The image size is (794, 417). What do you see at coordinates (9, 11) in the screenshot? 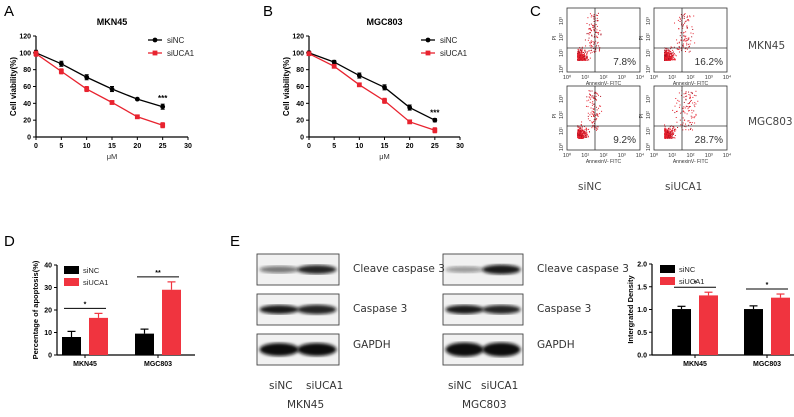
I see `panel-letter-a: A` at bounding box center [9, 11].